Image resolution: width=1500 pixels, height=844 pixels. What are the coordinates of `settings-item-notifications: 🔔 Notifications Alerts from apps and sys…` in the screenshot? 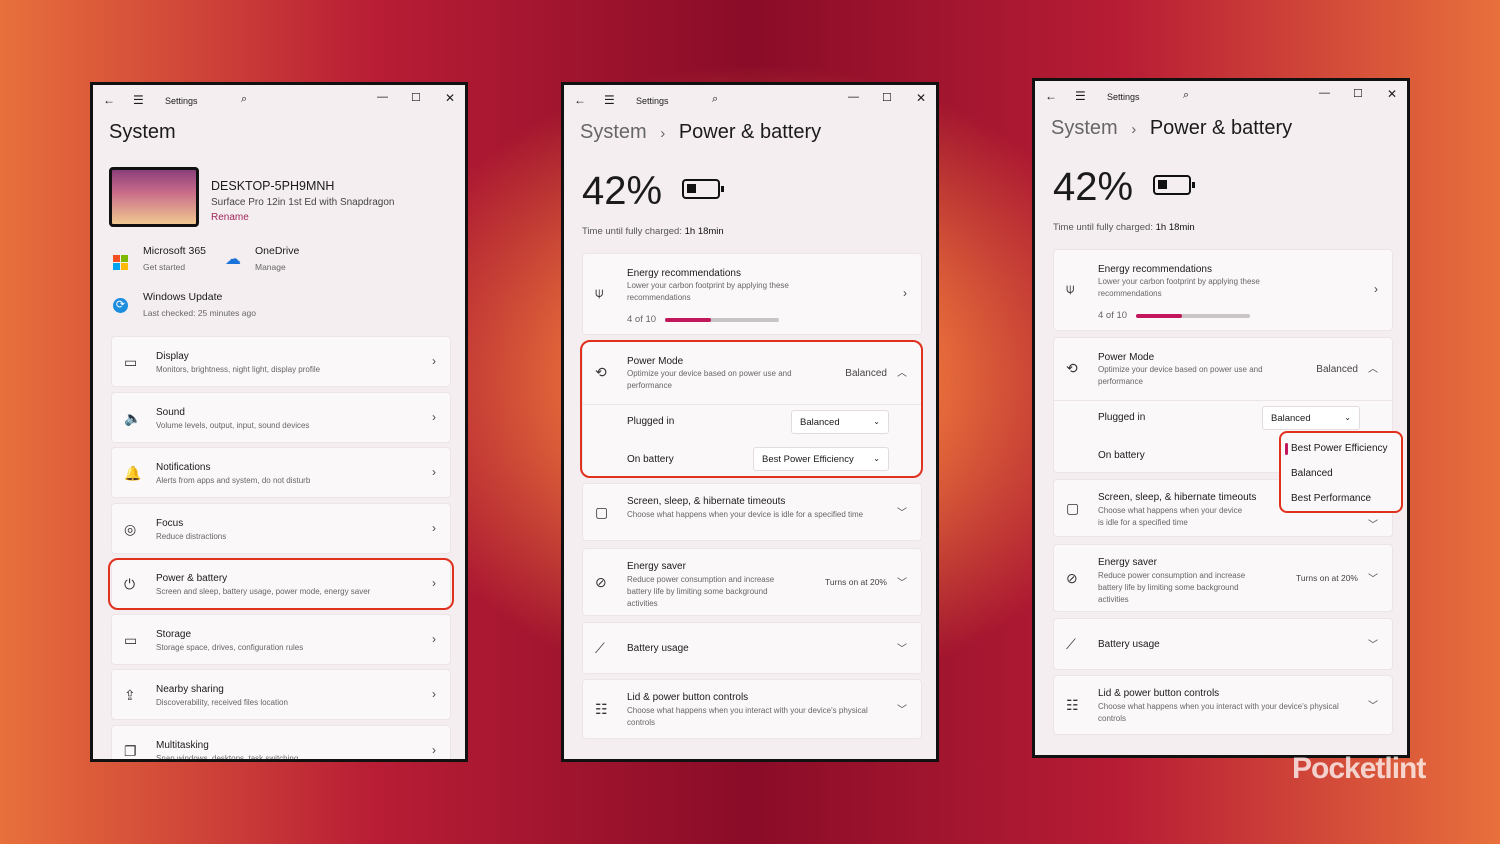 It's located at (281, 472).